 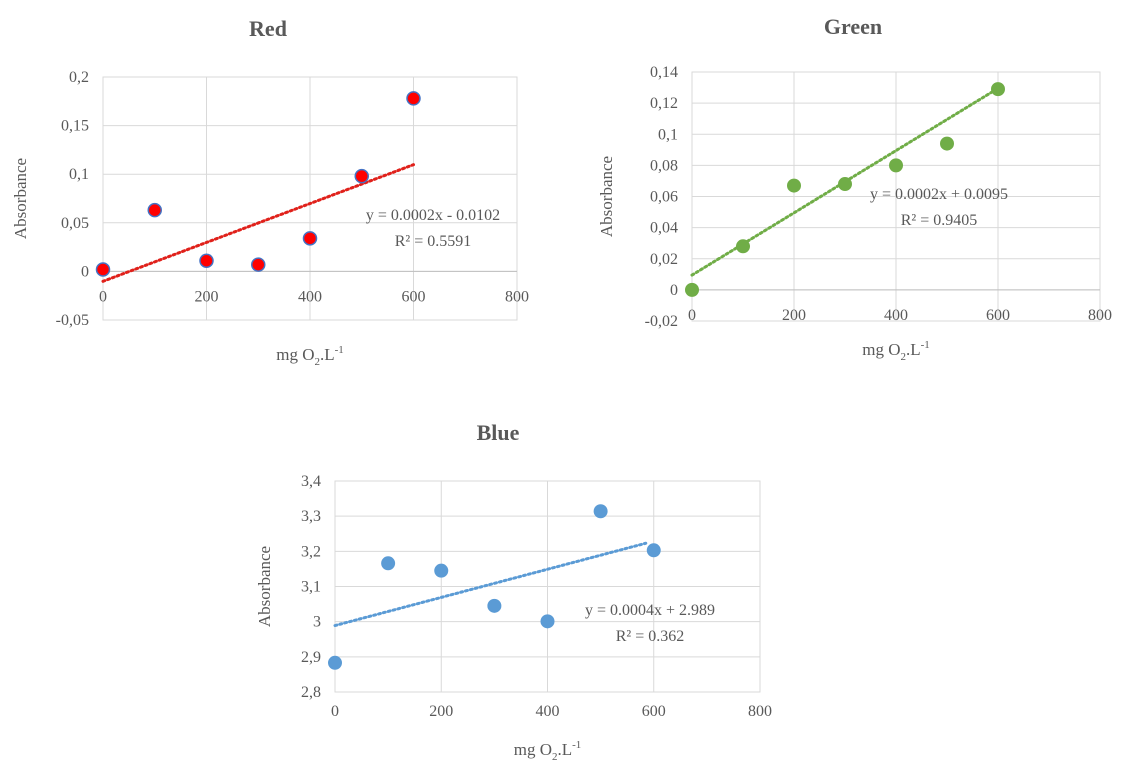 What do you see at coordinates (295, 354) in the screenshot?
I see `red-x-label-main: mg O` at bounding box center [295, 354].